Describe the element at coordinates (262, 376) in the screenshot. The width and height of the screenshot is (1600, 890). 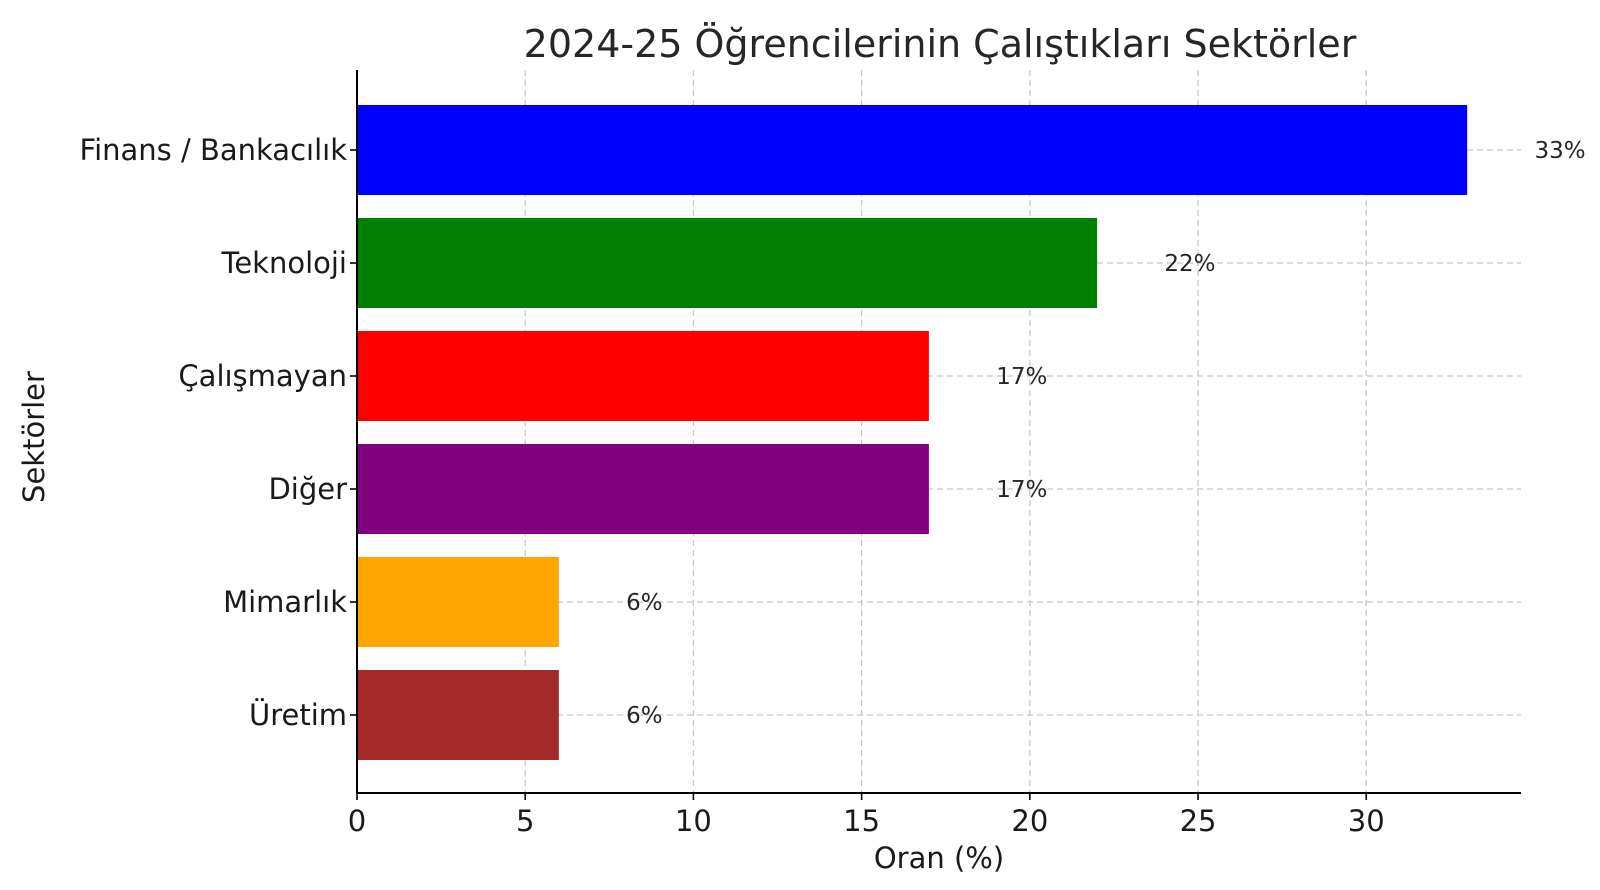
I see `category-label: Çalışmayan` at that location.